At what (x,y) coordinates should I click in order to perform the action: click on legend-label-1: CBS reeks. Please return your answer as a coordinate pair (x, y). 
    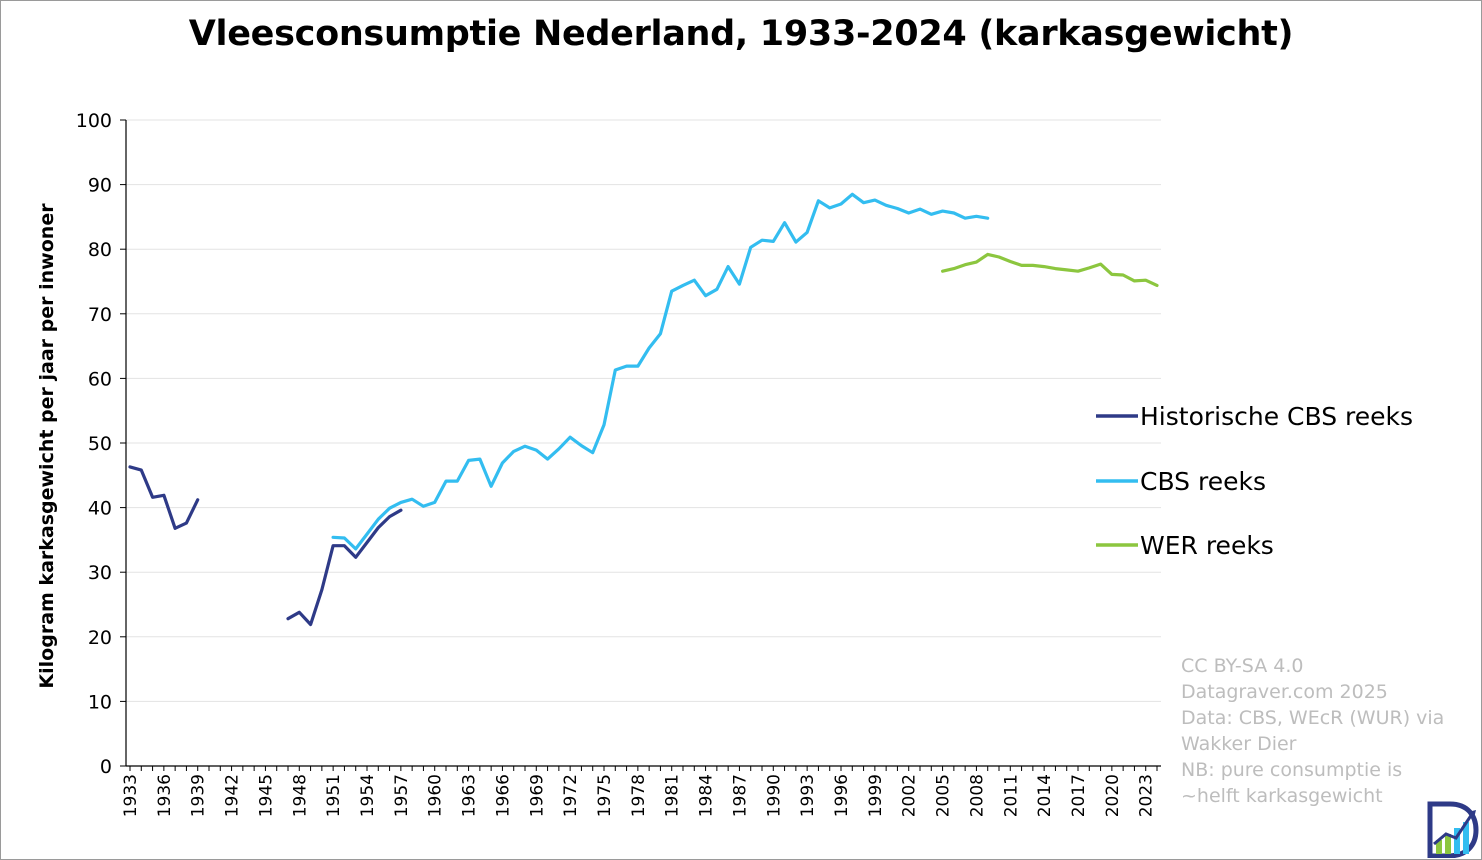
    Looking at the image, I should click on (1203, 481).